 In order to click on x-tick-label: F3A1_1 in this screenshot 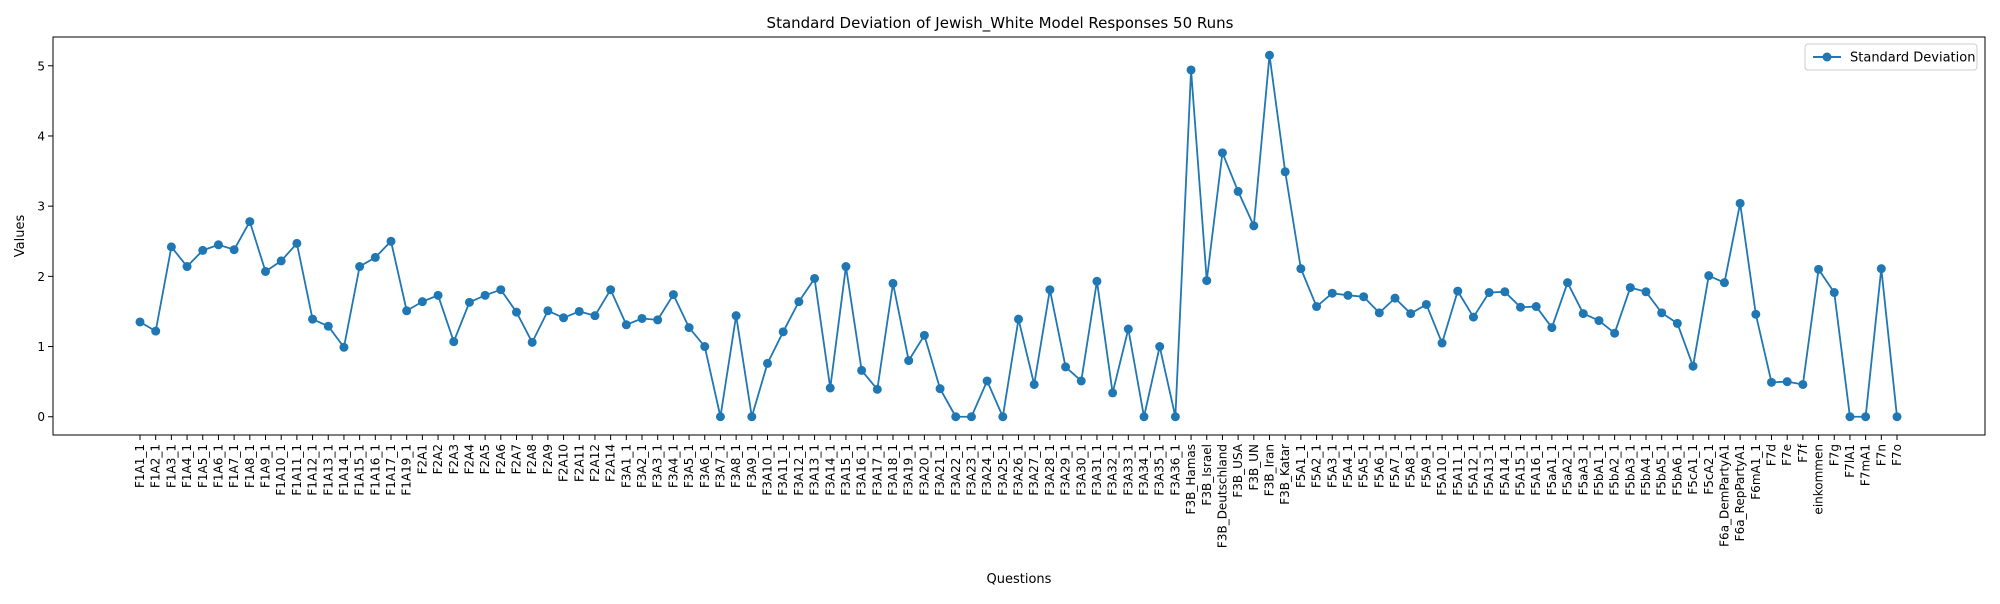, I will do `click(626, 466)`.